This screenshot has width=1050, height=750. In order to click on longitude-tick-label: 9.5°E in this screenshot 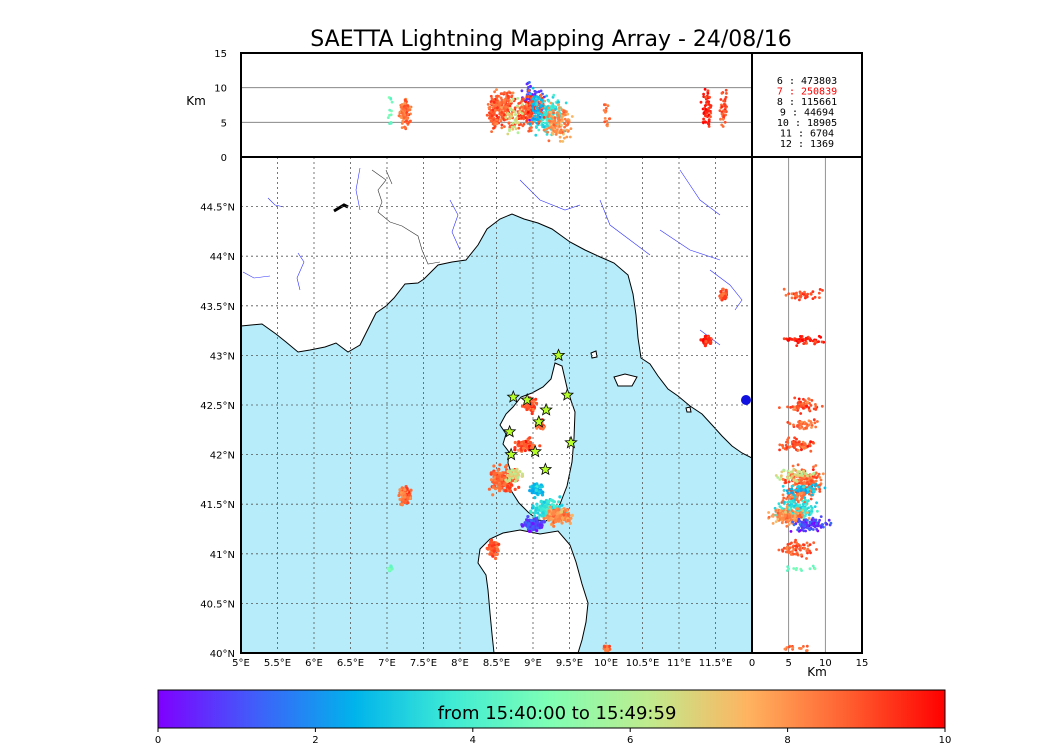, I will do `click(569, 663)`.